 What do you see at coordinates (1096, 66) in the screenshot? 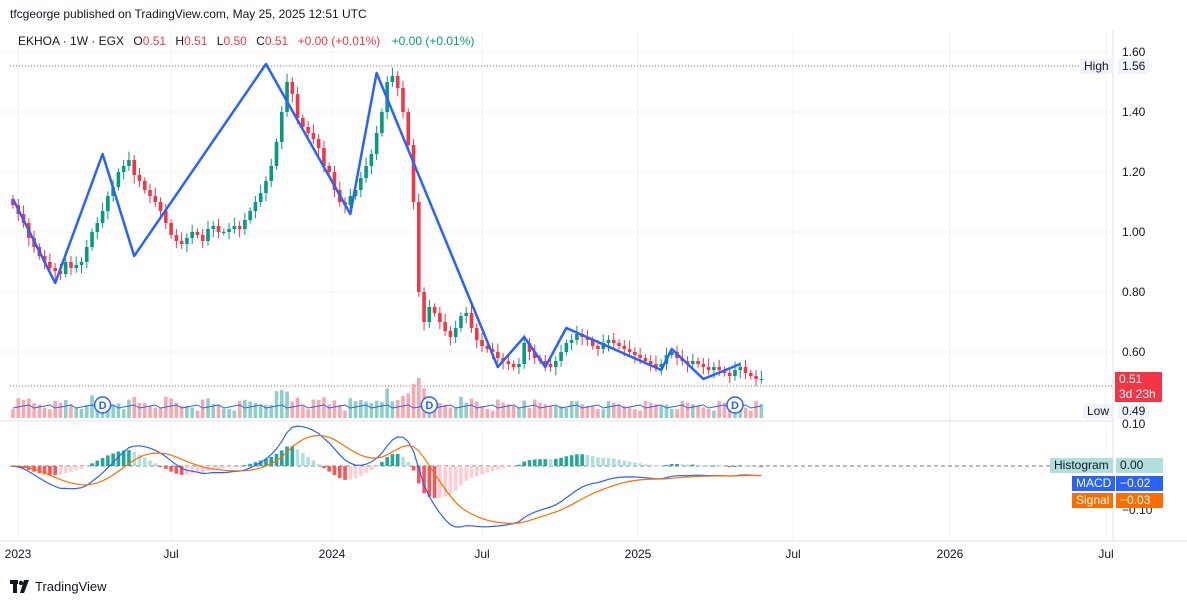
I see `high-tag-label: High` at bounding box center [1096, 66].